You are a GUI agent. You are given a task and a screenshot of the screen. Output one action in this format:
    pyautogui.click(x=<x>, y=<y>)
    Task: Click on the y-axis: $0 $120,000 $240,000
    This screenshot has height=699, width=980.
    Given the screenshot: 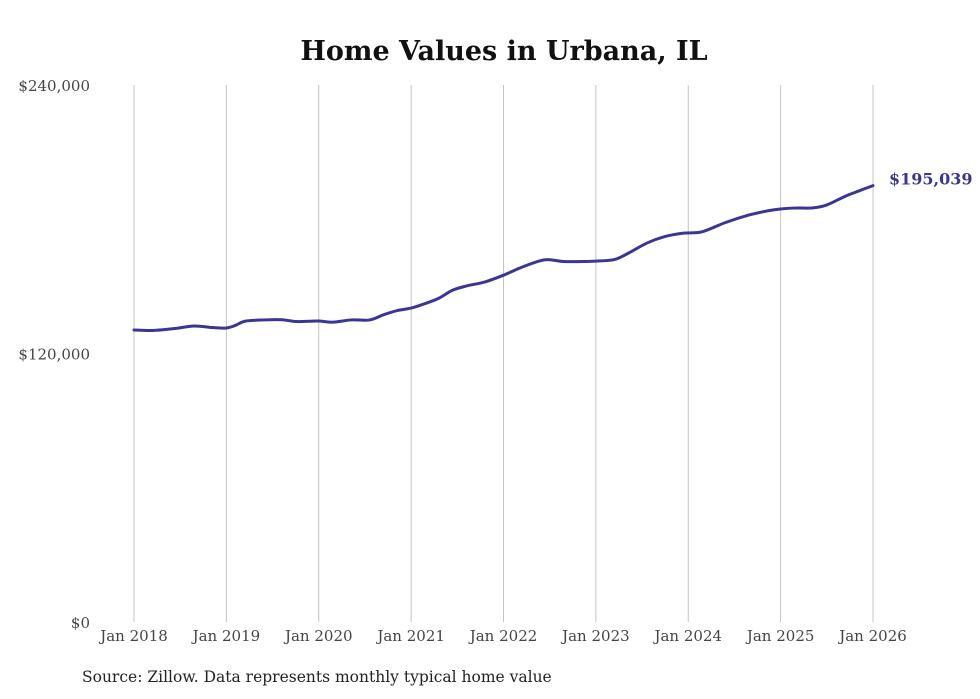 What is the action you would take?
    pyautogui.click(x=54, y=354)
    